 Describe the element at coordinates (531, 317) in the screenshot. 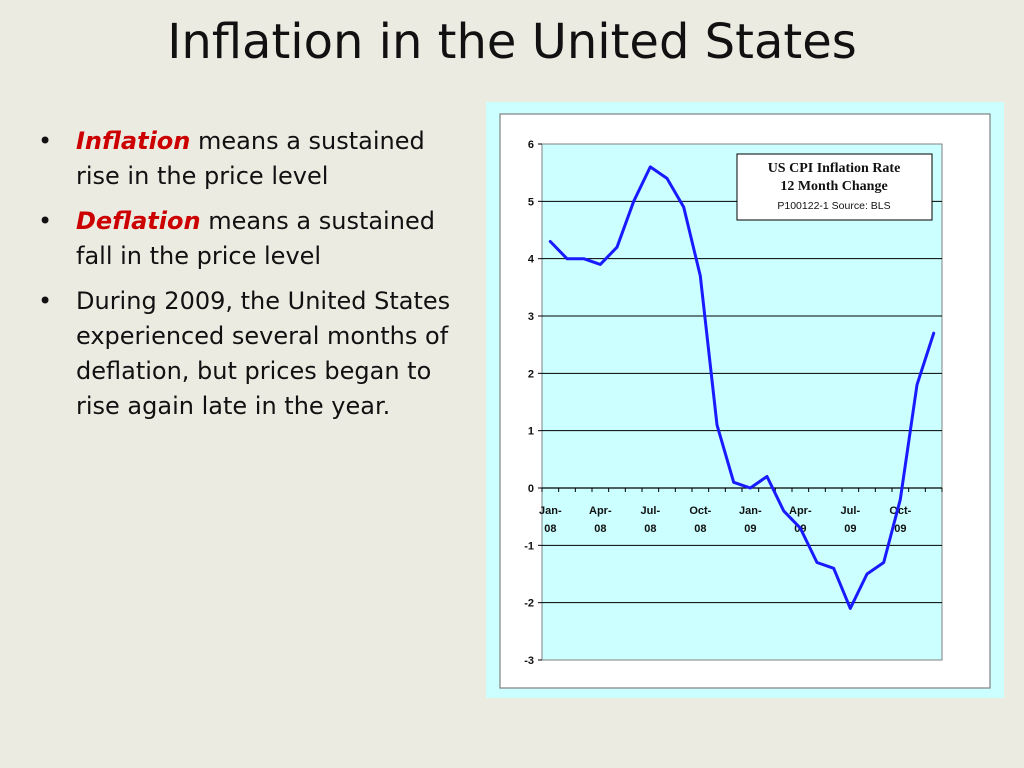

I see `y-tick-label: 3` at that location.